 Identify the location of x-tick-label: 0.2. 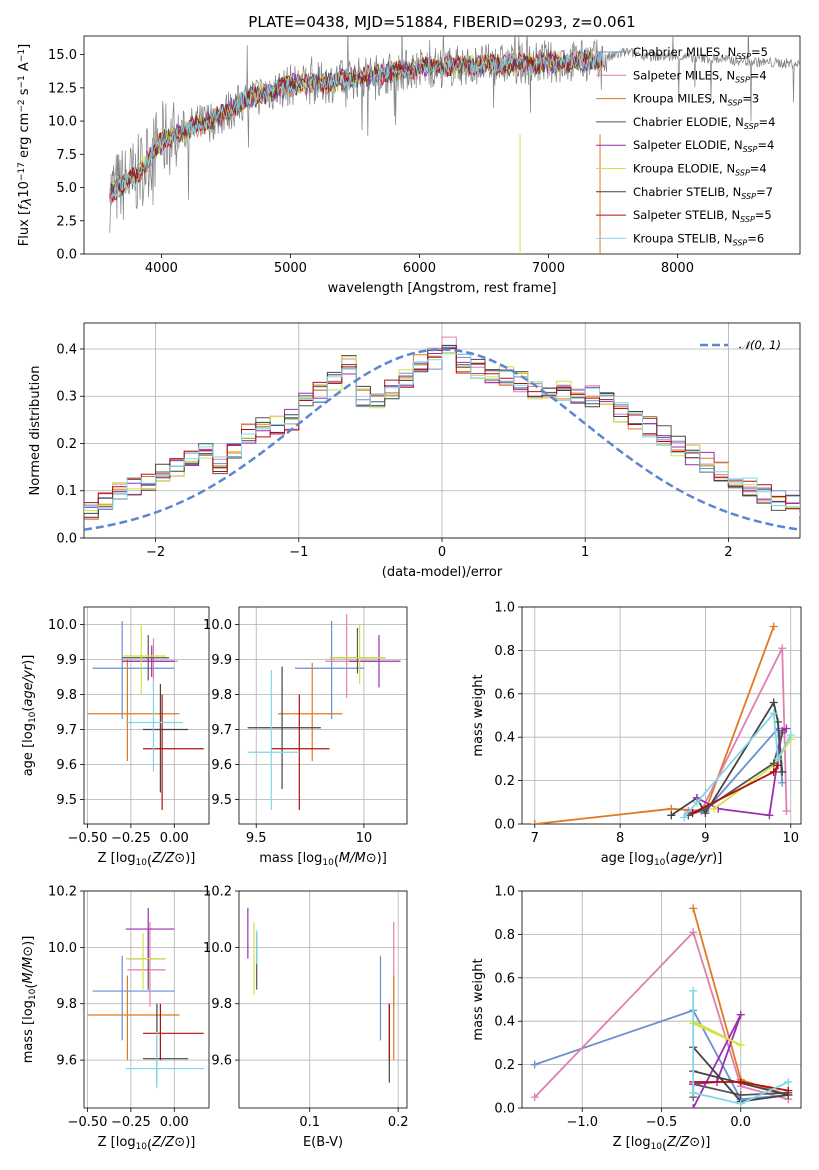
(398, 1122).